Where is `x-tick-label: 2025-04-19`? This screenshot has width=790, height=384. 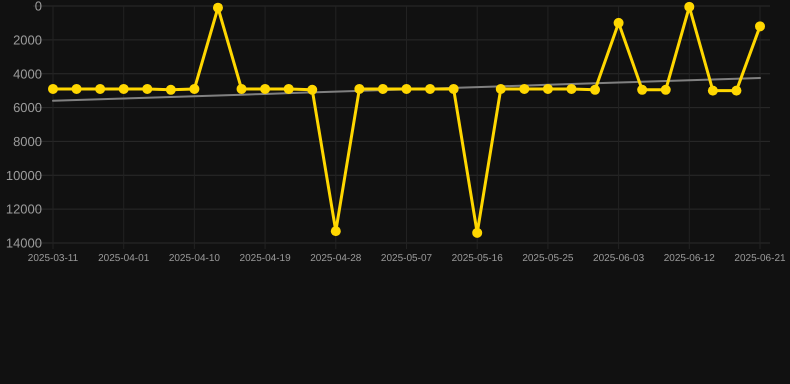
x-tick-label: 2025-04-19 is located at coordinates (266, 258).